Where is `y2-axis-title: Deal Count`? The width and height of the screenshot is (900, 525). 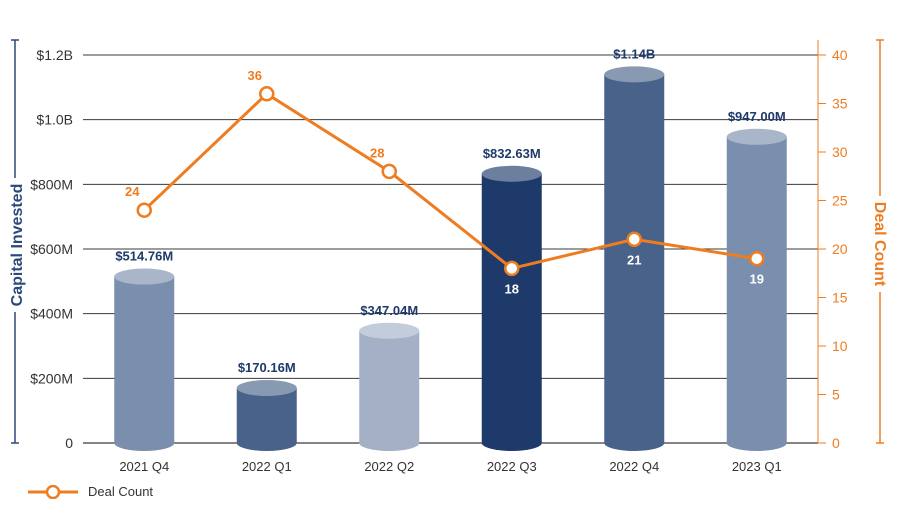
y2-axis-title: Deal Count is located at coordinates (879, 244).